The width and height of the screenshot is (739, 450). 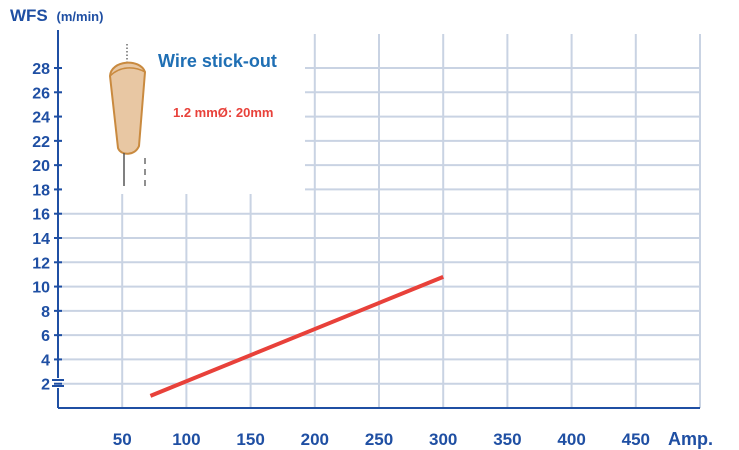 I want to click on y-tick-label-4: 4, so click(x=45, y=360).